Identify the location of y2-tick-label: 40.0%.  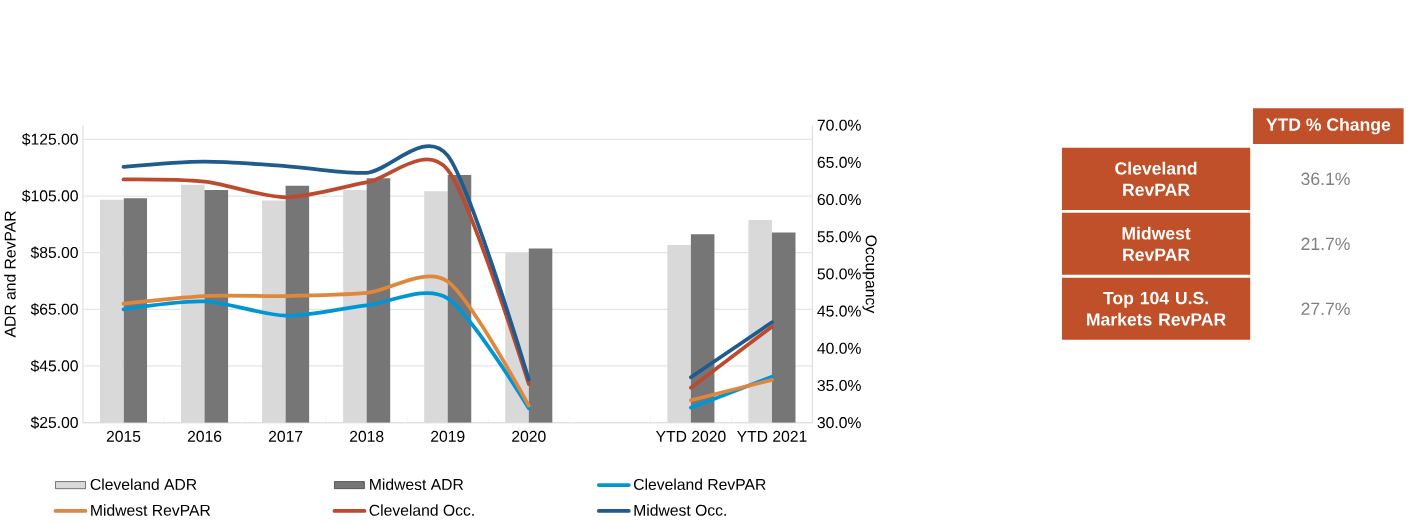
(839, 348).